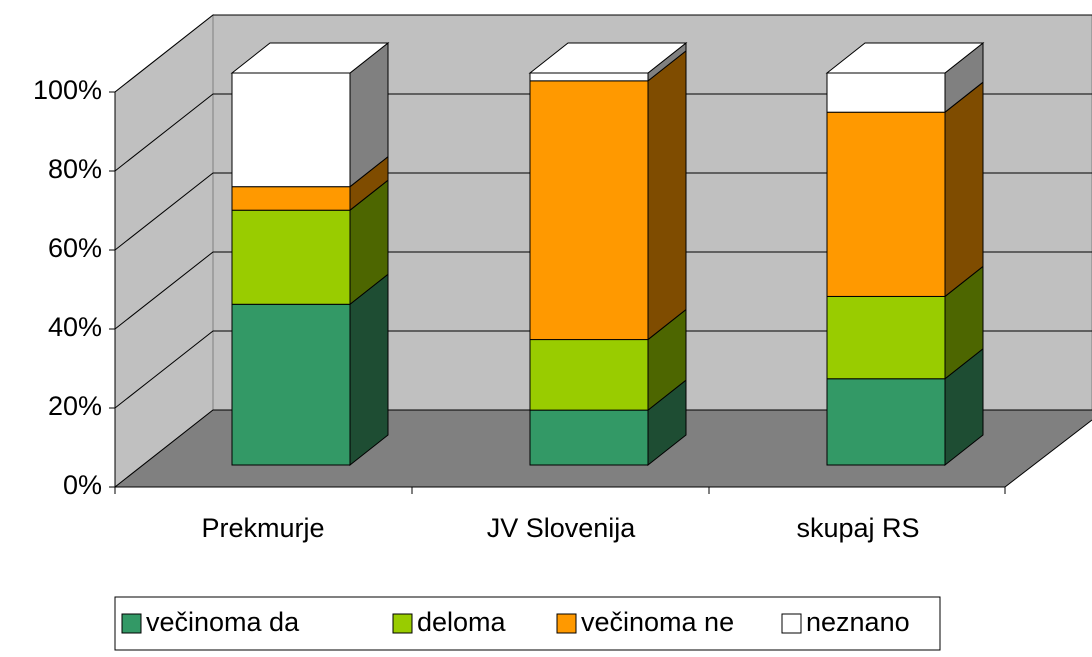 The height and width of the screenshot is (657, 1092). What do you see at coordinates (75, 406) in the screenshot?
I see `y-tick-label: 20%` at bounding box center [75, 406].